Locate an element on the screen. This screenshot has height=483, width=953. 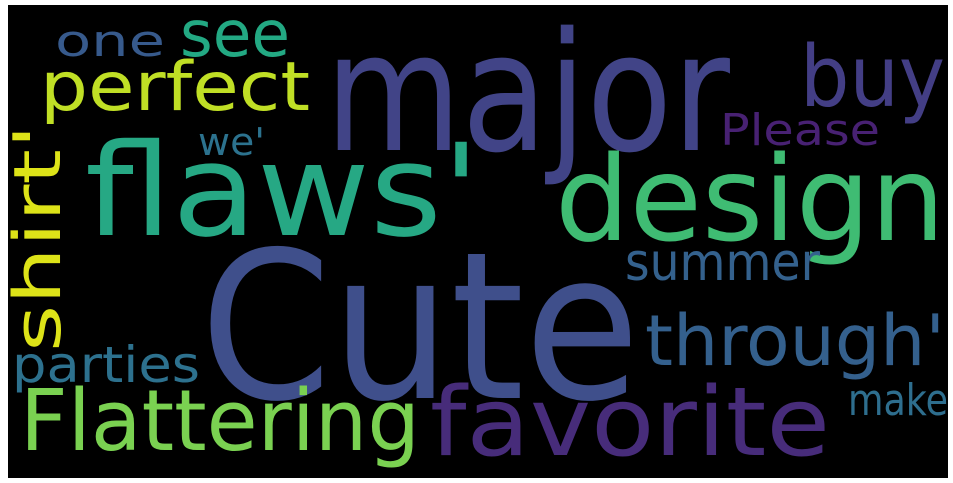
word: Flattering is located at coordinates (220, 421).